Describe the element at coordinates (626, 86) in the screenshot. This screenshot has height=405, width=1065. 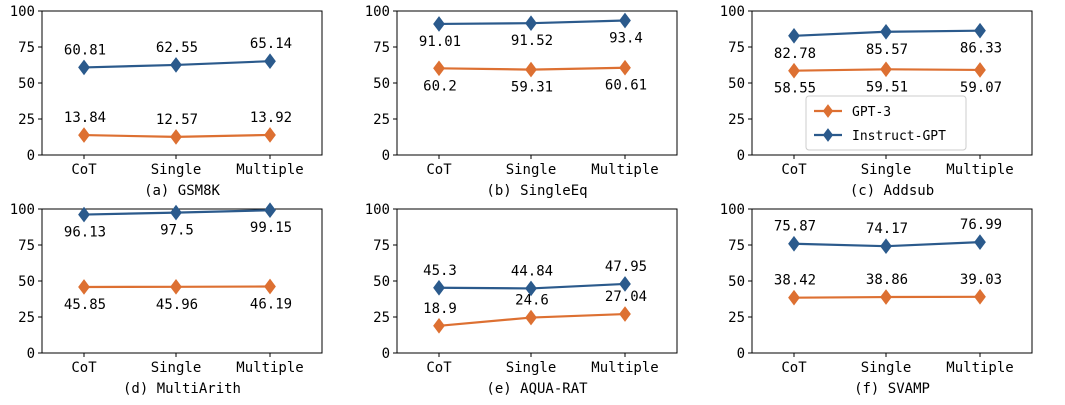
I see `data-label: 60.61` at that location.